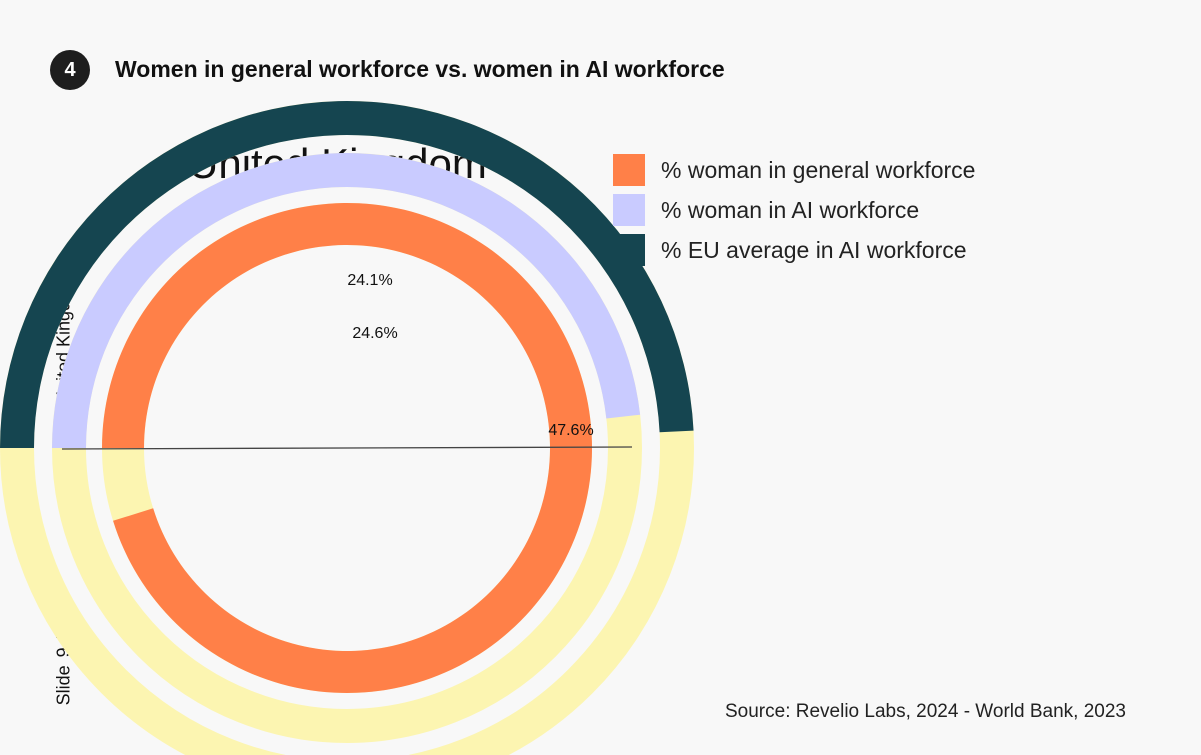 The image size is (1201, 755). I want to click on legend-swatch-ai-workforce, so click(629, 210).